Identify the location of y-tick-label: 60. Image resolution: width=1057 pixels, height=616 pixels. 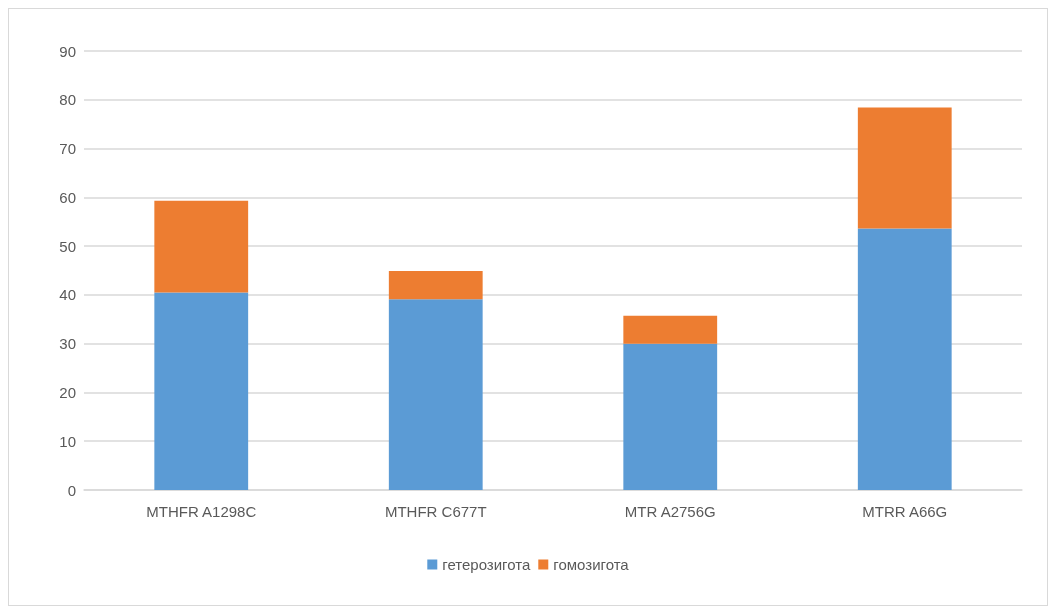
(67, 197).